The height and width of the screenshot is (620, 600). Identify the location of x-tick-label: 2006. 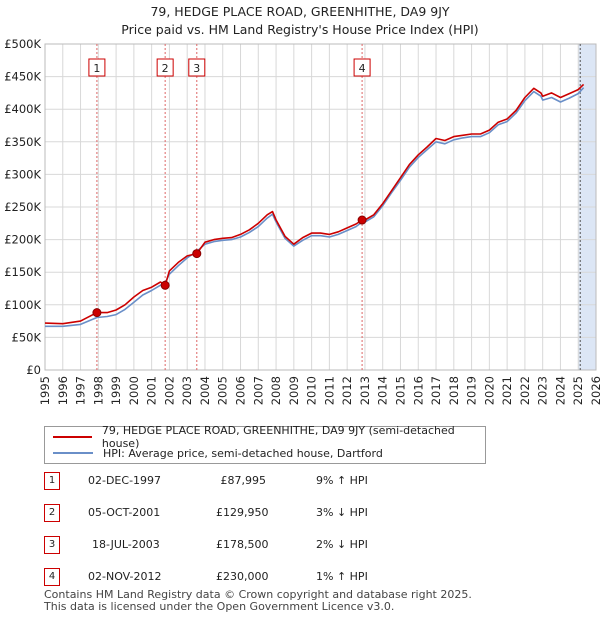
(241, 390).